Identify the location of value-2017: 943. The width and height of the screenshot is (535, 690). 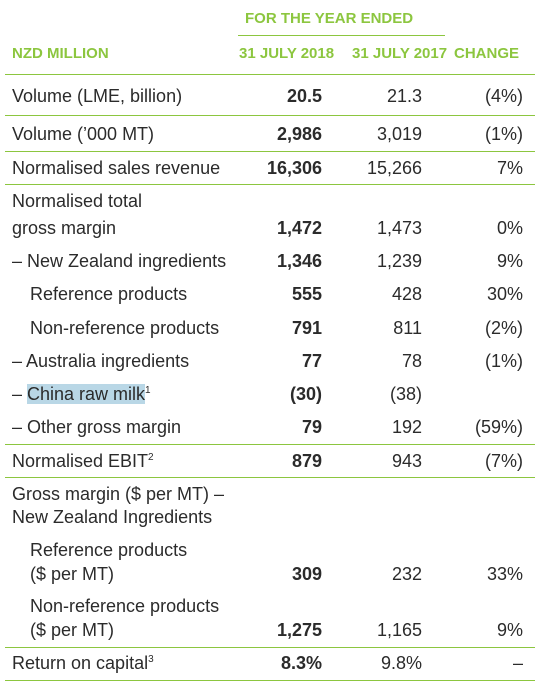
(406, 461).